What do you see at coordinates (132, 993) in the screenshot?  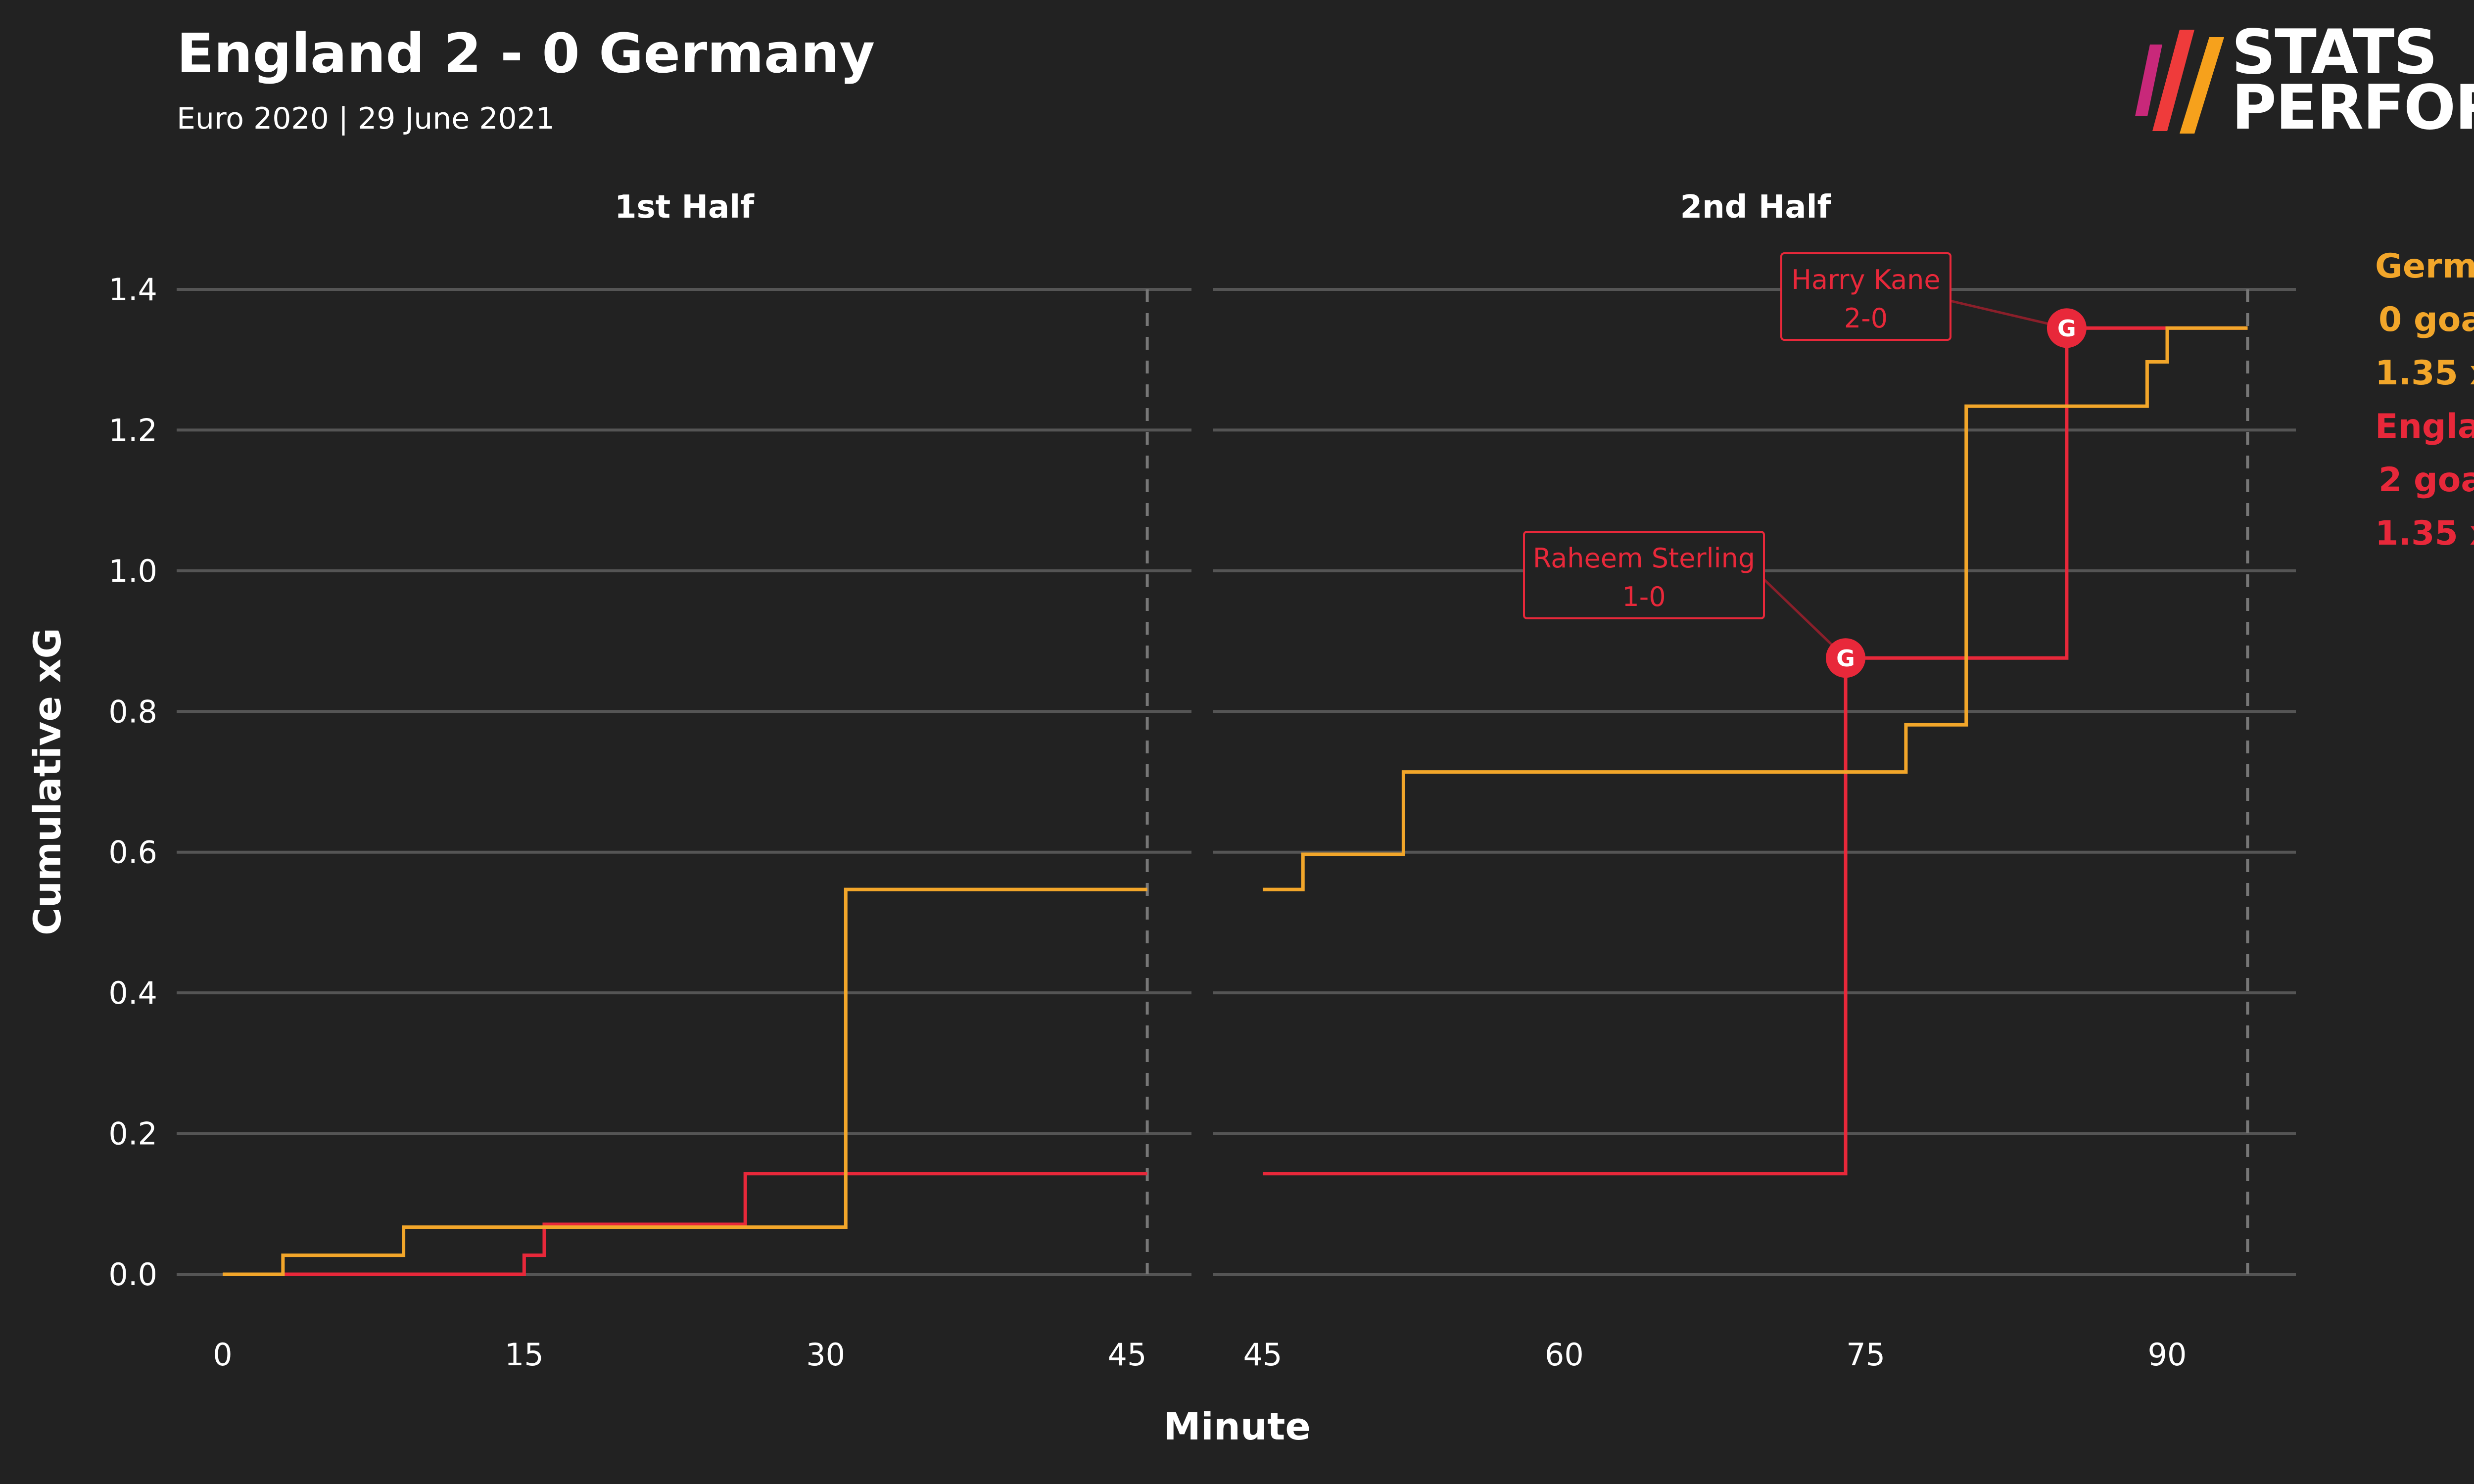 I see `y-tick-label: 0.4` at bounding box center [132, 993].